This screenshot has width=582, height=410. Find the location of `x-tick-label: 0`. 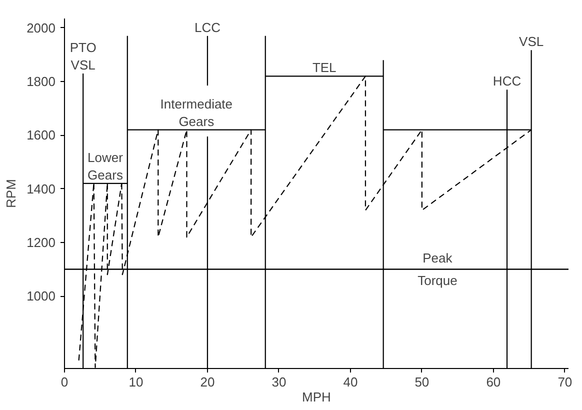

x-tick-label: 0 is located at coordinates (64, 382).